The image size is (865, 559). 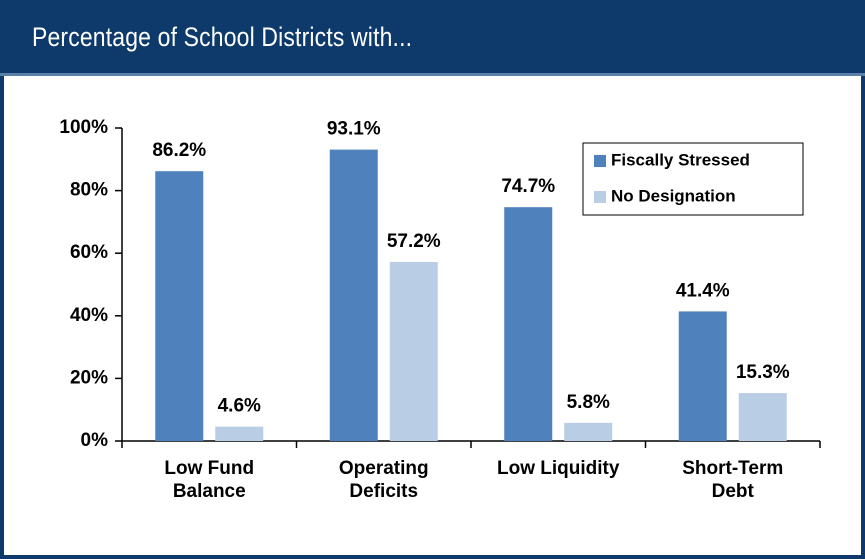 What do you see at coordinates (414, 241) in the screenshot?
I see `data-label: 57.2%` at bounding box center [414, 241].